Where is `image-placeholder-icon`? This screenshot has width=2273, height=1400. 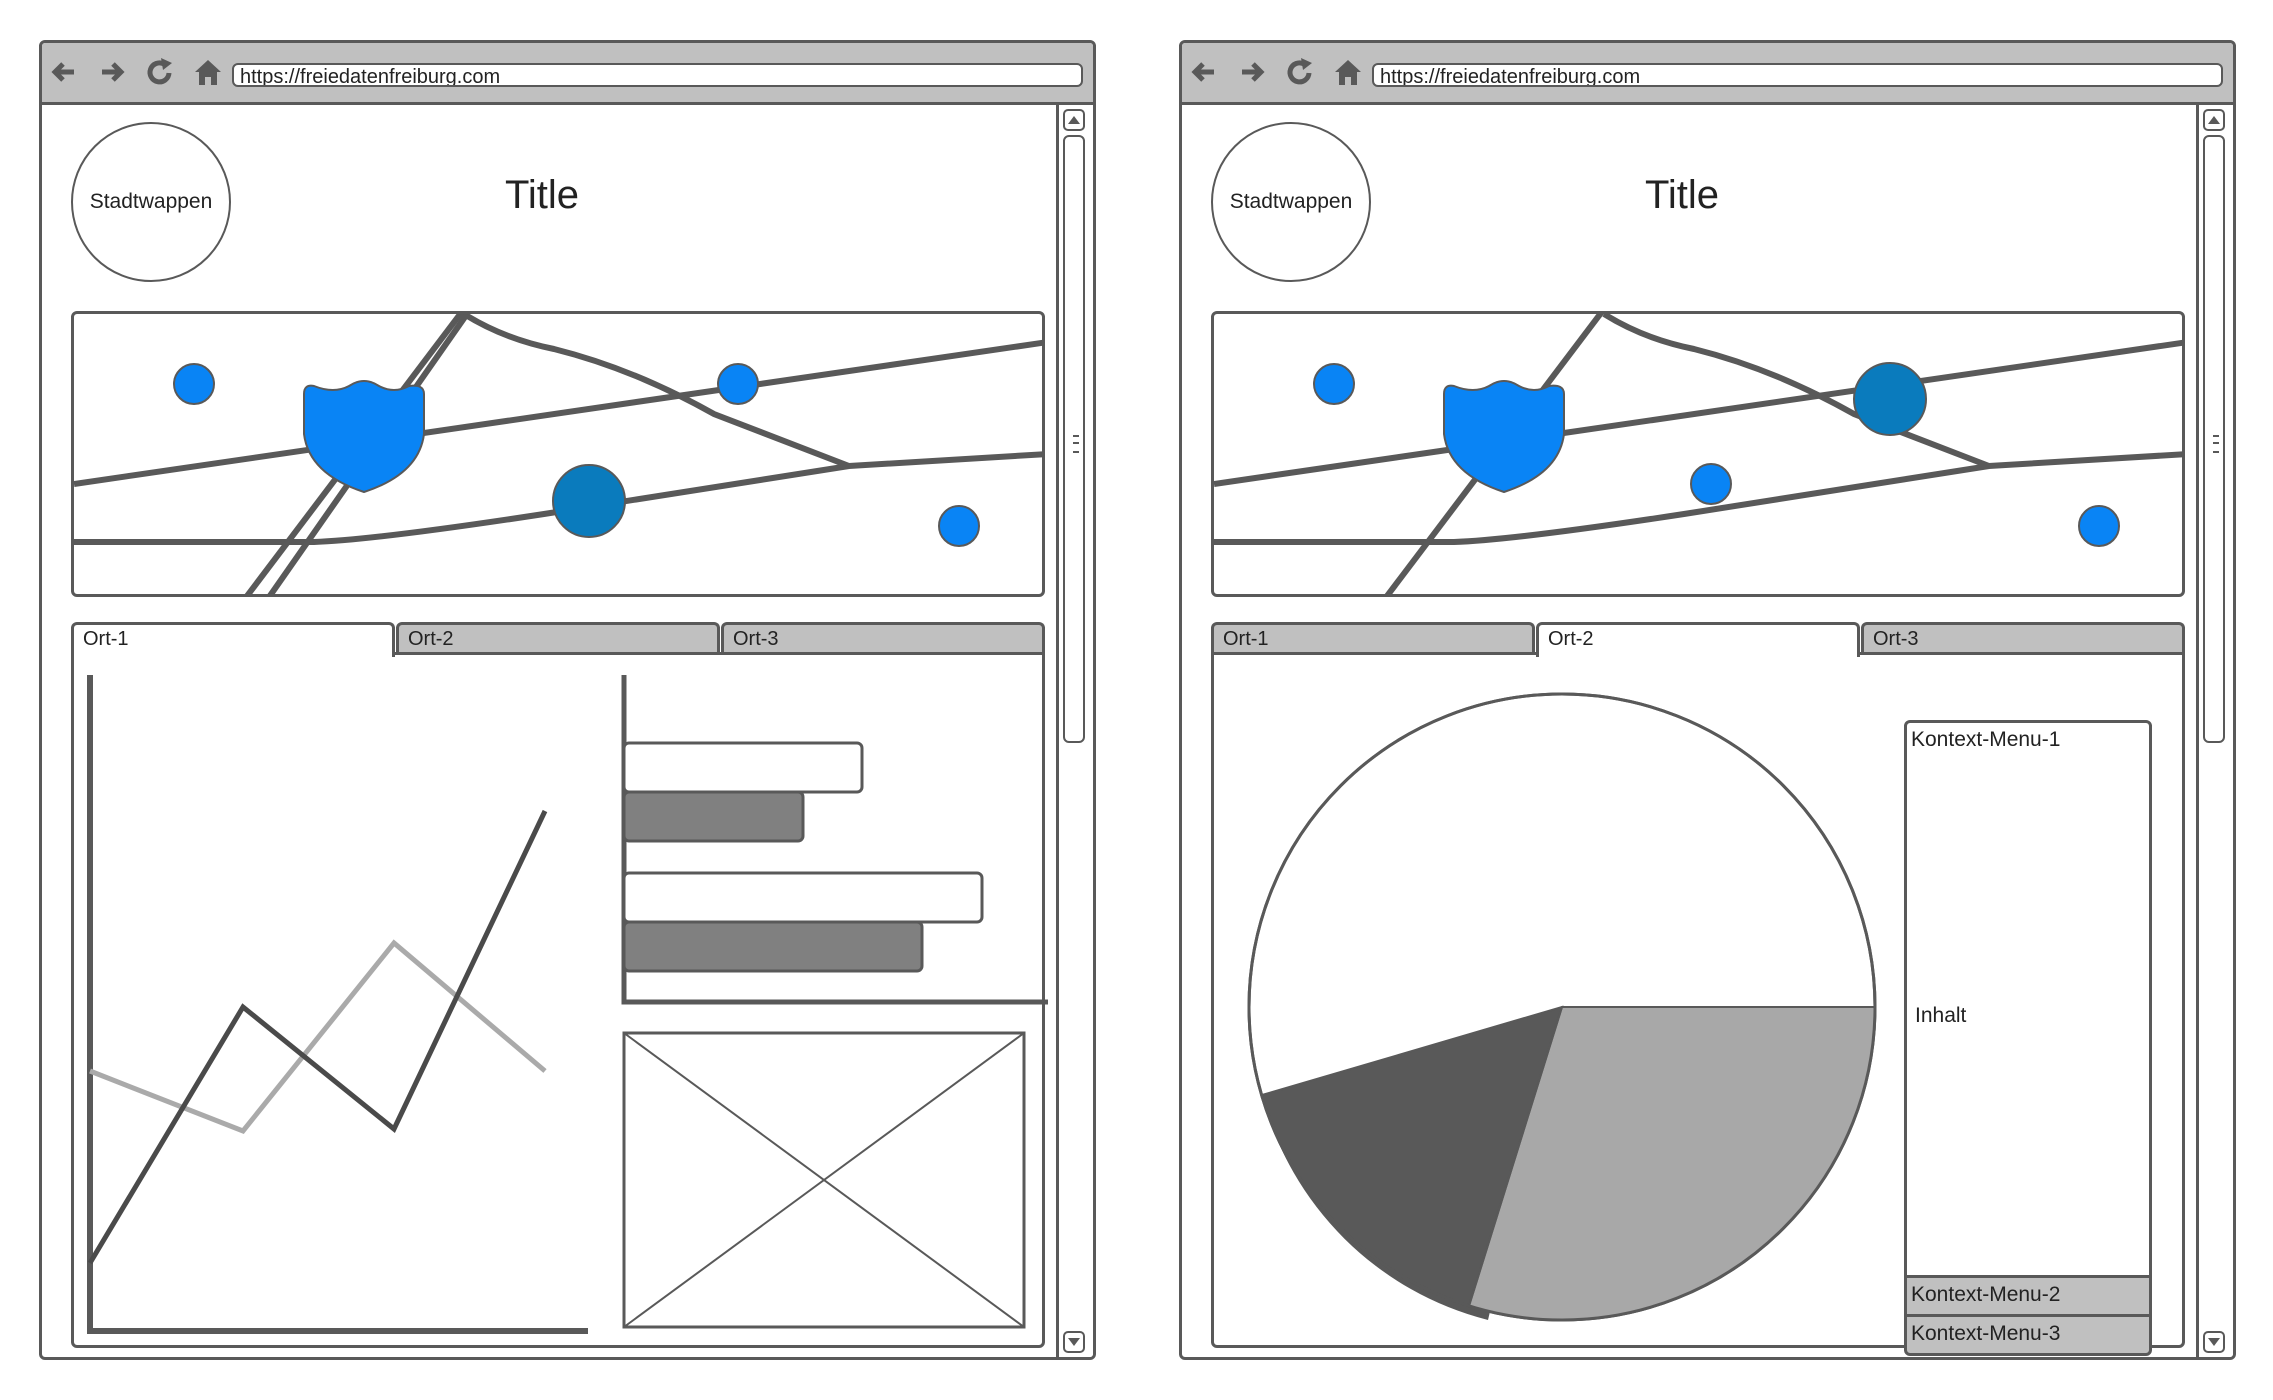
image-placeholder-icon is located at coordinates (824, 1180).